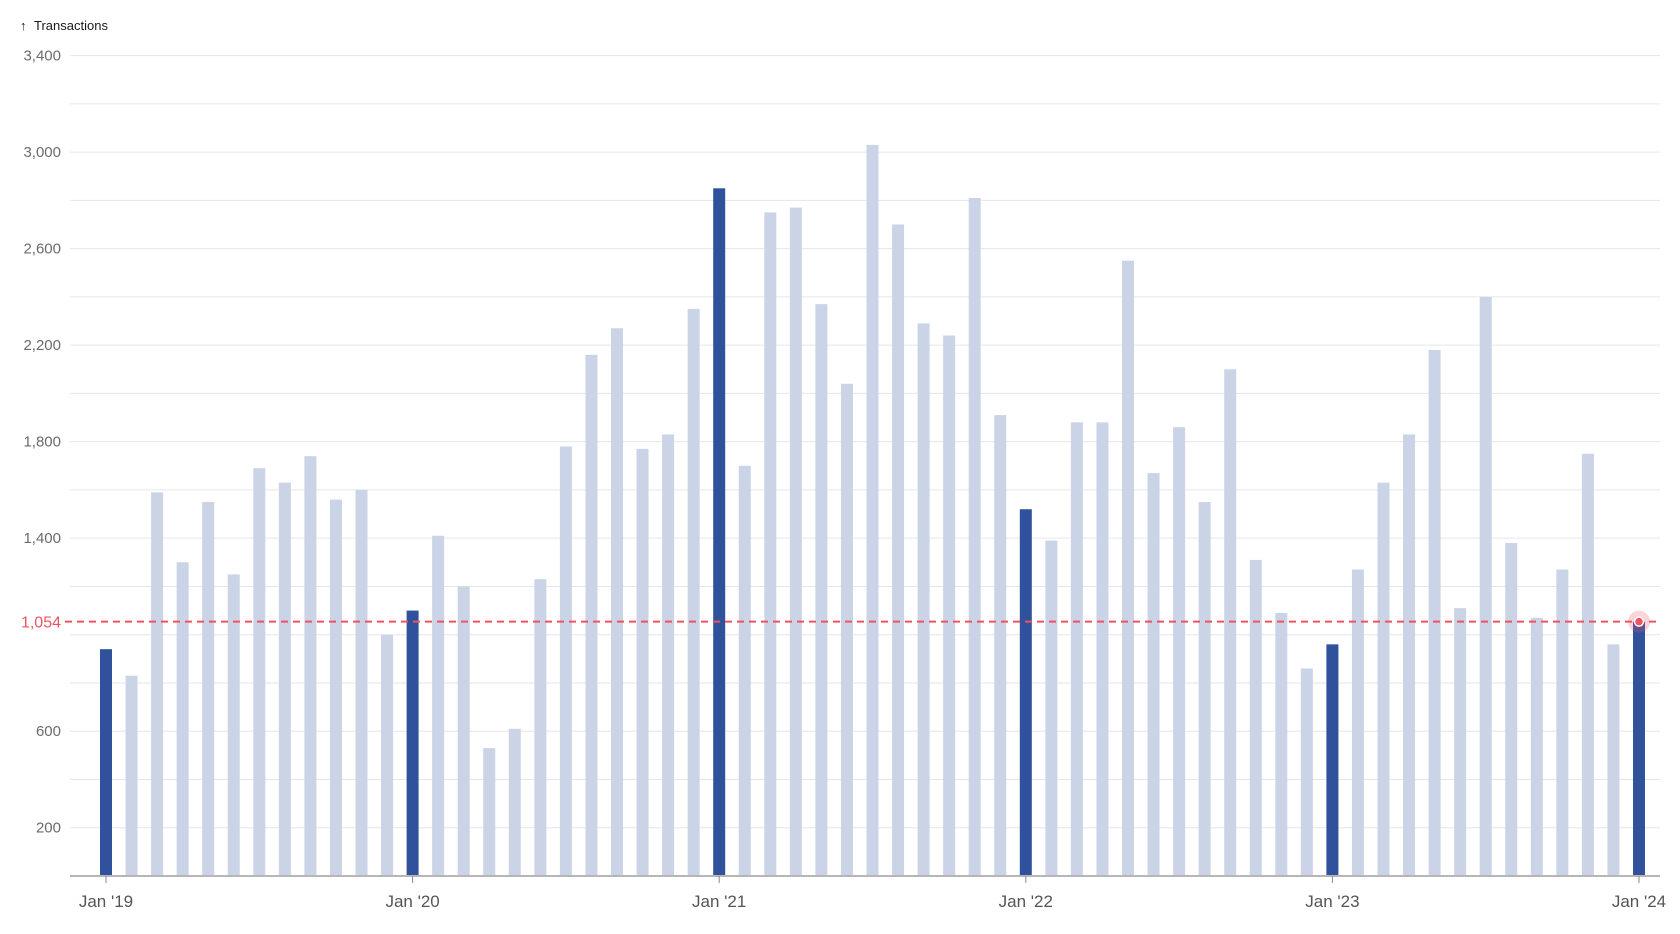 The width and height of the screenshot is (1680, 934). What do you see at coordinates (719, 901) in the screenshot?
I see `x-tick-label: Jan '21` at bounding box center [719, 901].